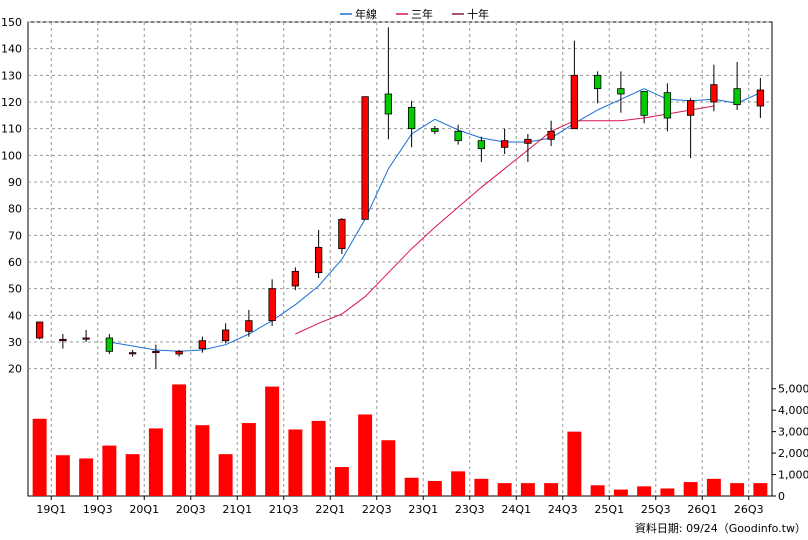  What do you see at coordinates (720, 528) in the screenshot?
I see `source-note: 資料日期: 09/24（Goodinfo.tw）` at bounding box center [720, 528].